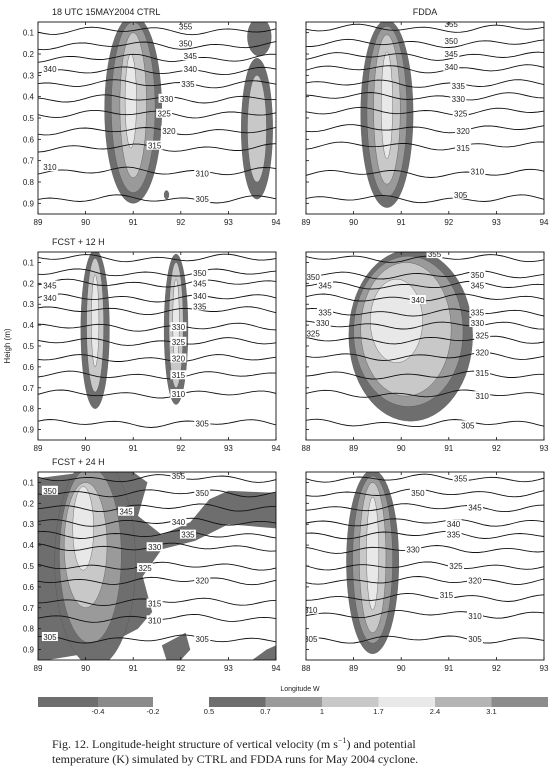  Describe the element at coordinates (424, 563) in the screenshot. I see `panel-plot-area: 355 350 345 340 335 330 325 320 315 310 310 305 305` at that location.